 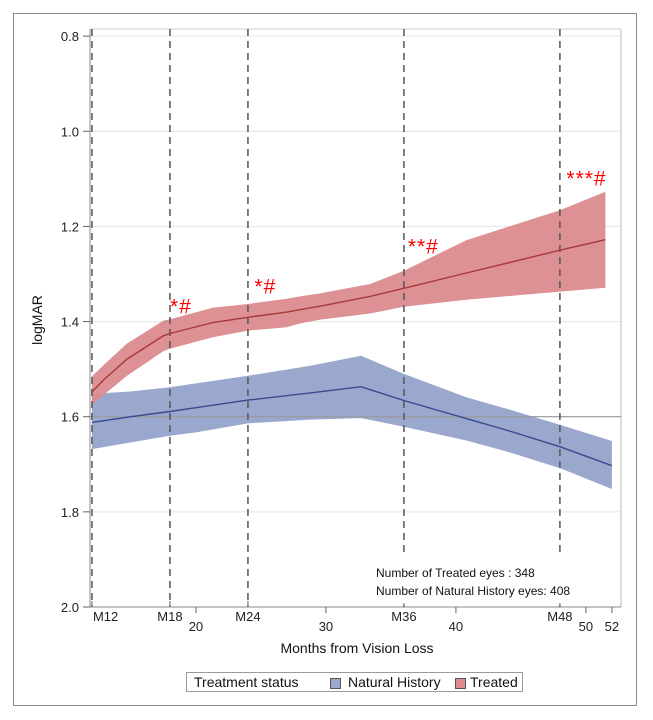 I want to click on legend-title: Treatment status, so click(x=246, y=682).